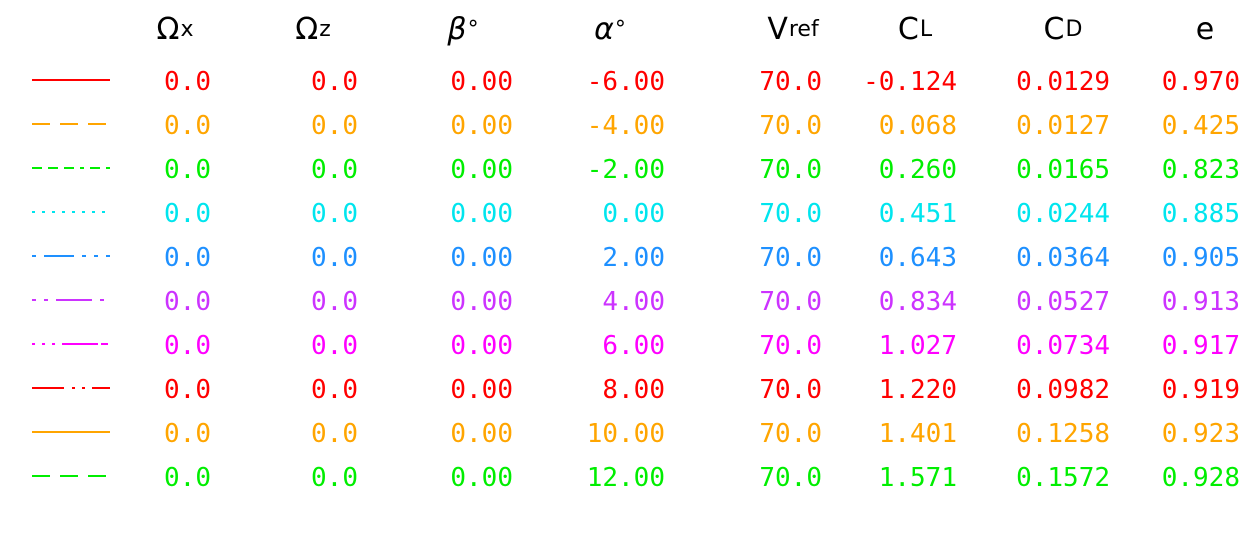 This screenshot has width=1259, height=551. I want to click on cell-cd: 0.0244, so click(1063, 214).